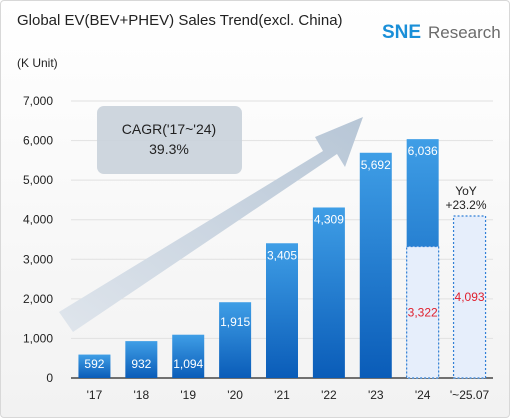 The image size is (510, 419). Describe the element at coordinates (38, 180) in the screenshot. I see `y-tick-label: 5,000` at that location.